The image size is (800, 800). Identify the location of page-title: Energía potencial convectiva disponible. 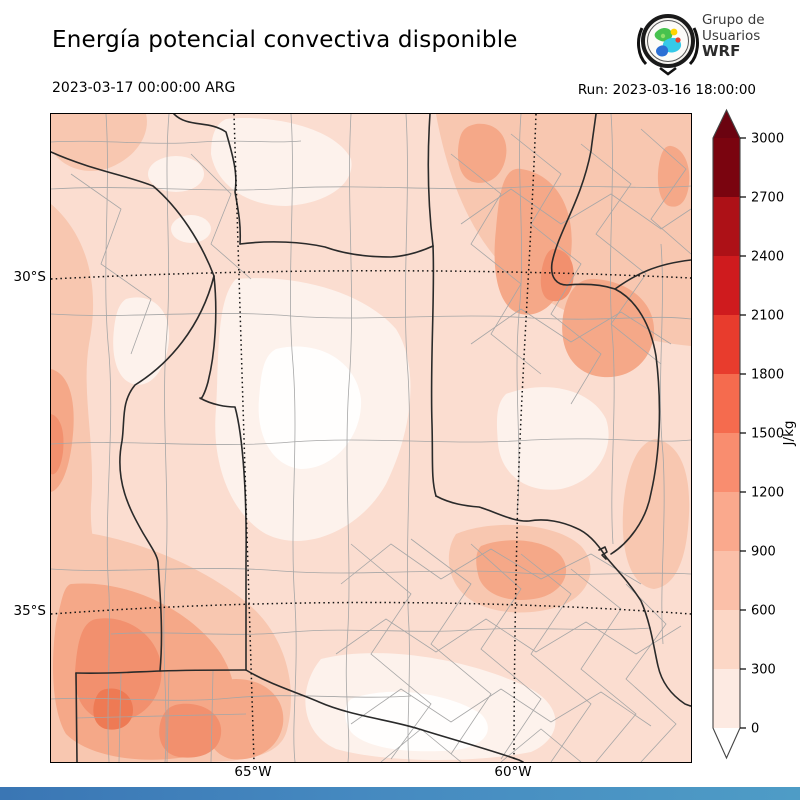
(285, 40).